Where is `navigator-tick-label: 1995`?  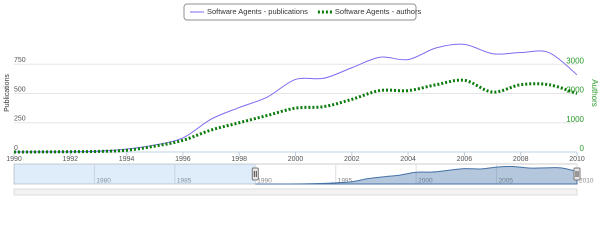
navigator-tick-label: 1995 is located at coordinates (345, 181).